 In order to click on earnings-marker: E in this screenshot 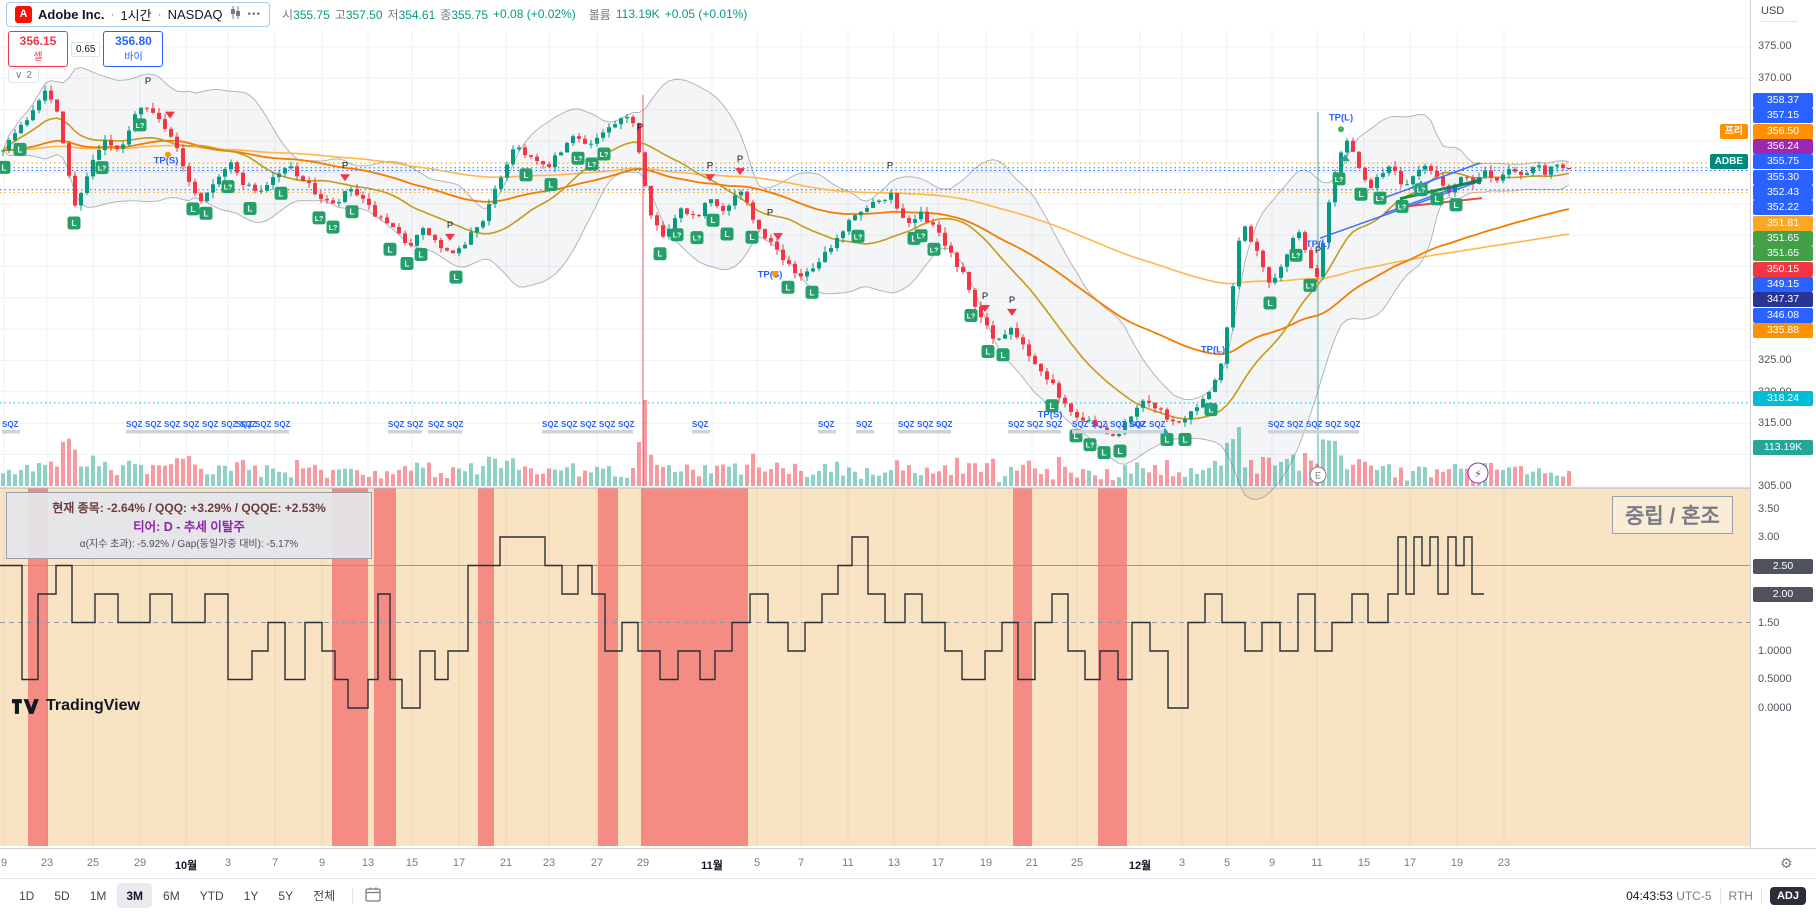, I will do `click(1318, 475)`.